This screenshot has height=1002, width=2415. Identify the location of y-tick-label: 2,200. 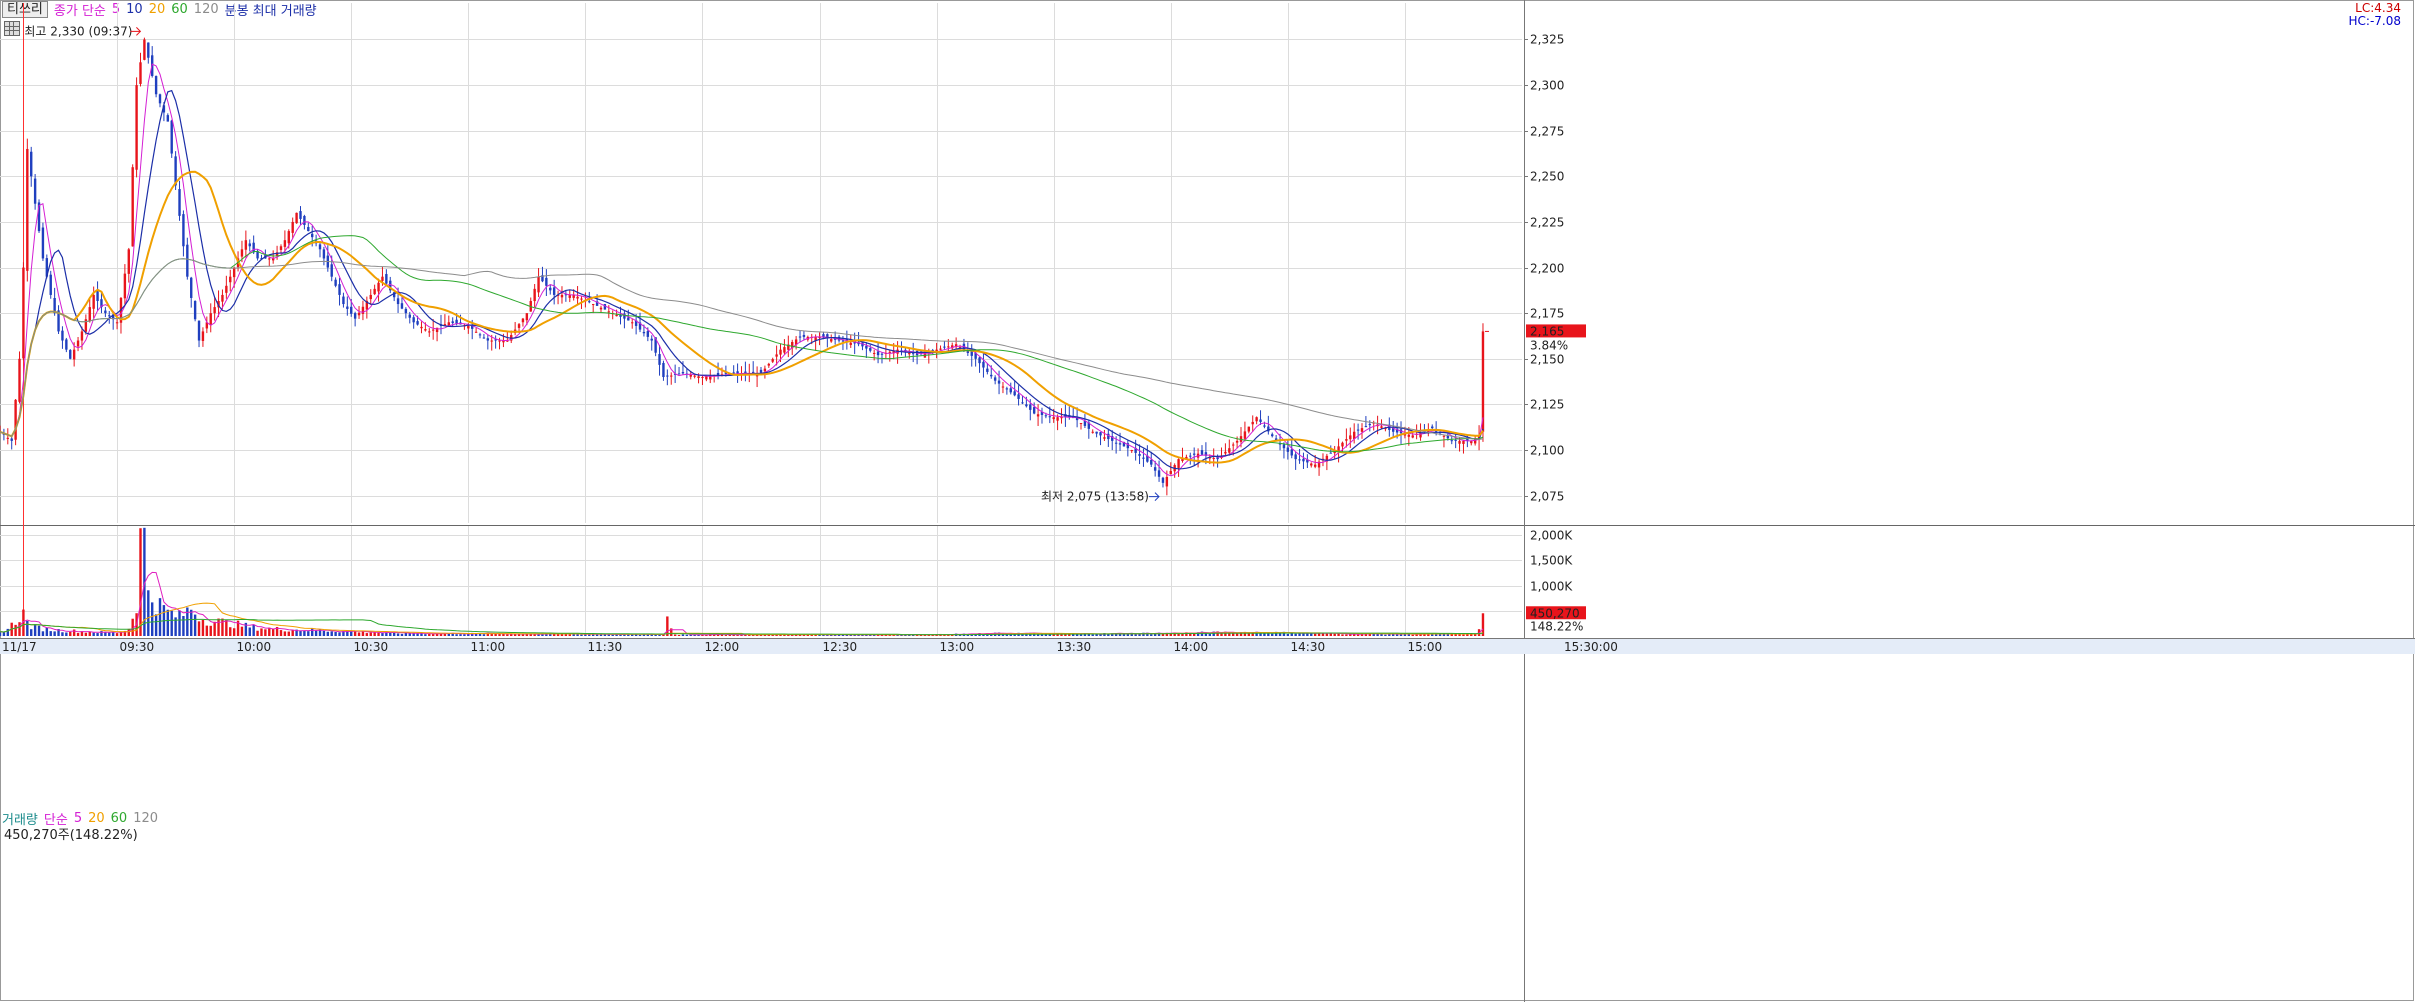
(1547, 269).